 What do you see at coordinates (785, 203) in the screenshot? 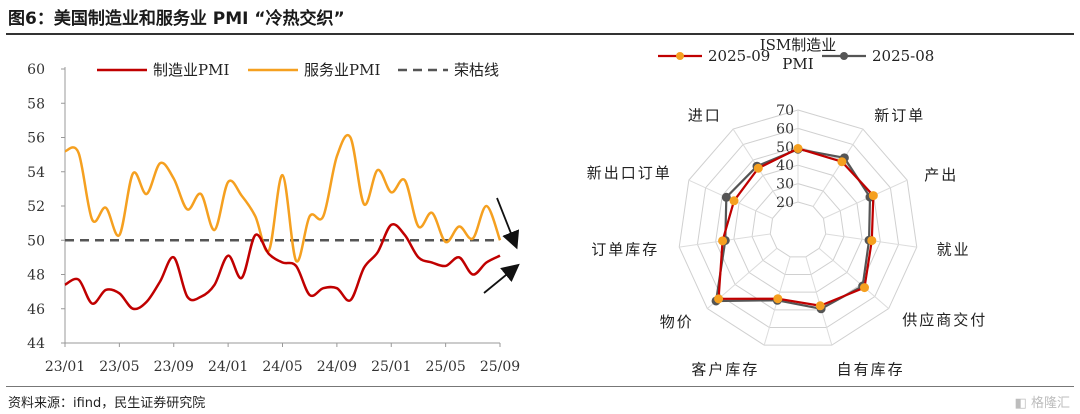
I see `radar-tick-label: 20` at bounding box center [785, 203].